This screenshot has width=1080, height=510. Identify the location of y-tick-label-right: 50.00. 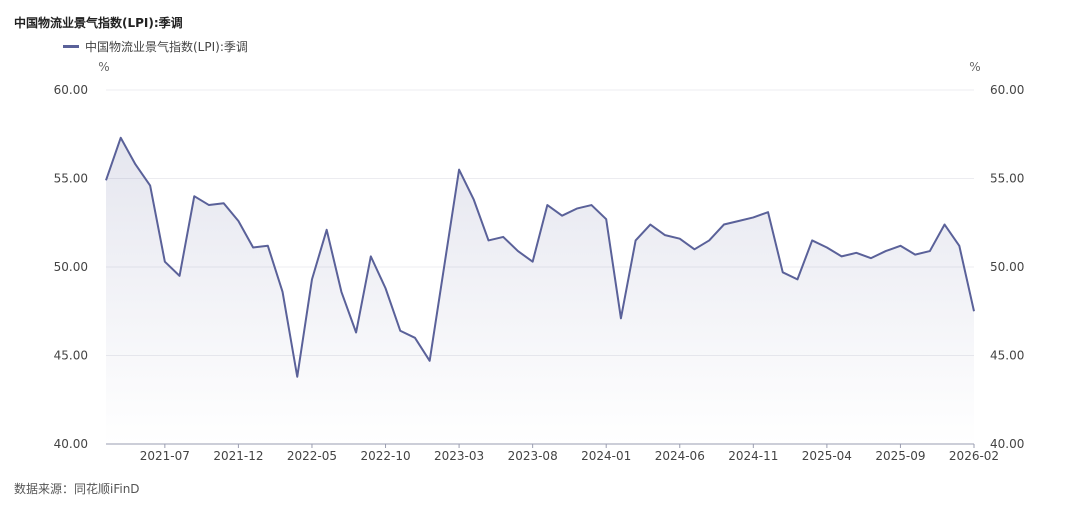
(1007, 267).